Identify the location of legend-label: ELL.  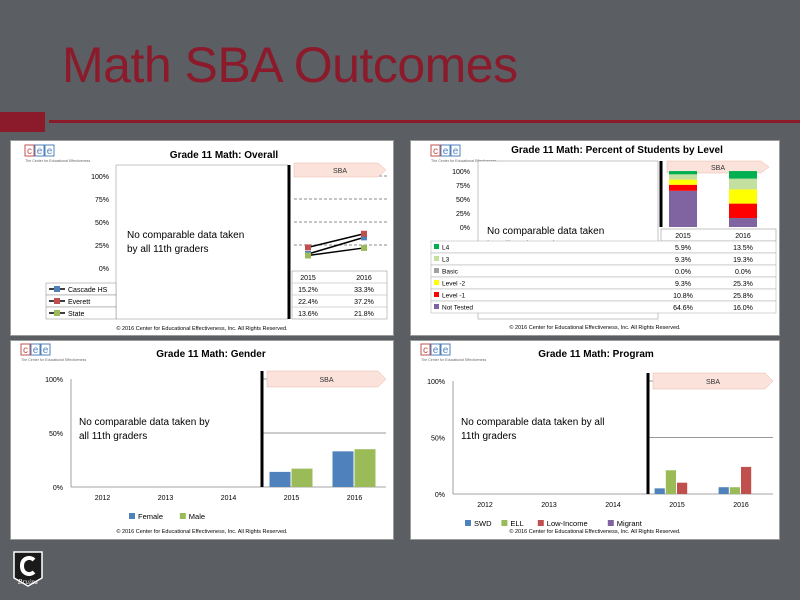
(516, 523).